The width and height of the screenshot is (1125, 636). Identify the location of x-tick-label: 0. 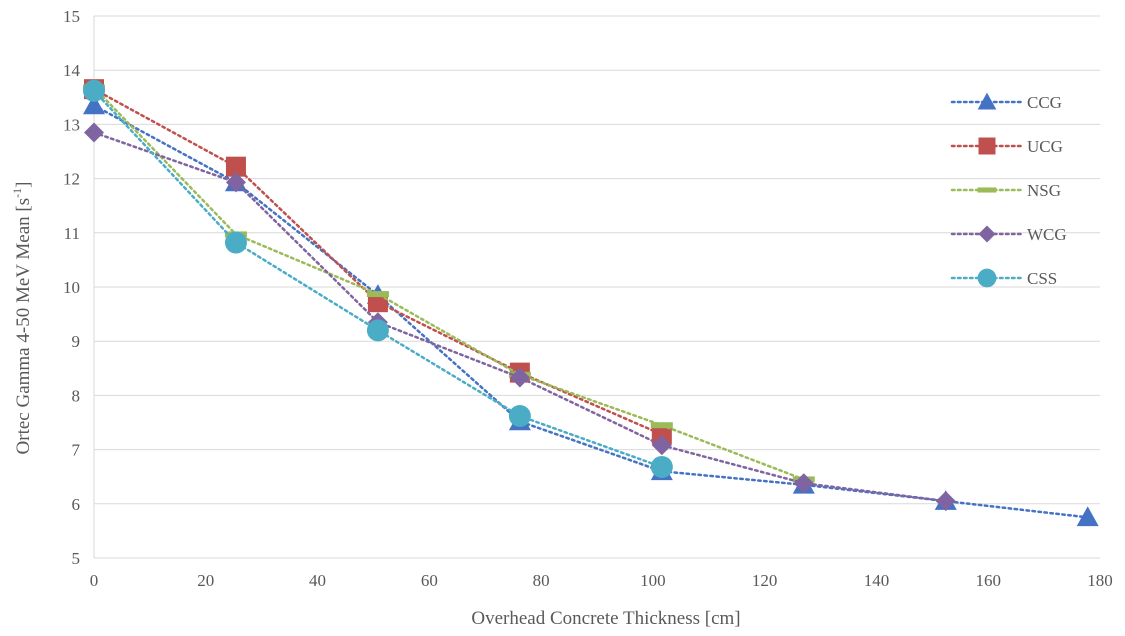
(94, 580).